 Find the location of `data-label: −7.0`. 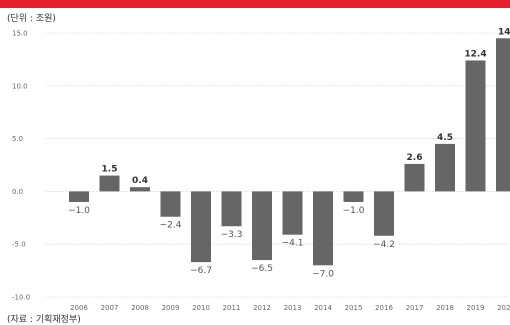

data-label: −7.0 is located at coordinates (323, 274).